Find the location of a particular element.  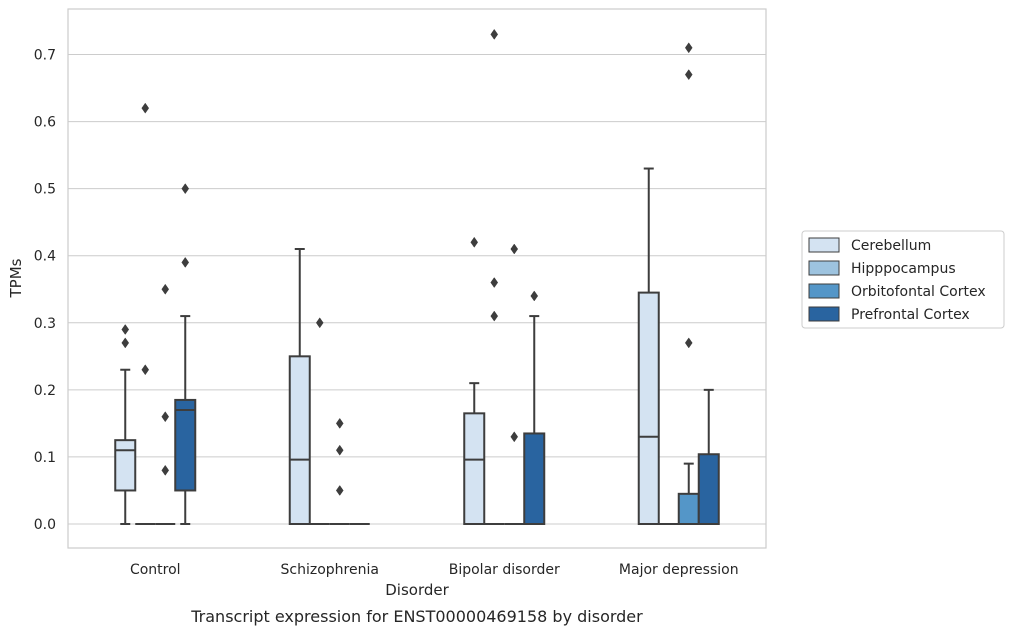

y-tick-label: 0.3 is located at coordinates (45, 324).